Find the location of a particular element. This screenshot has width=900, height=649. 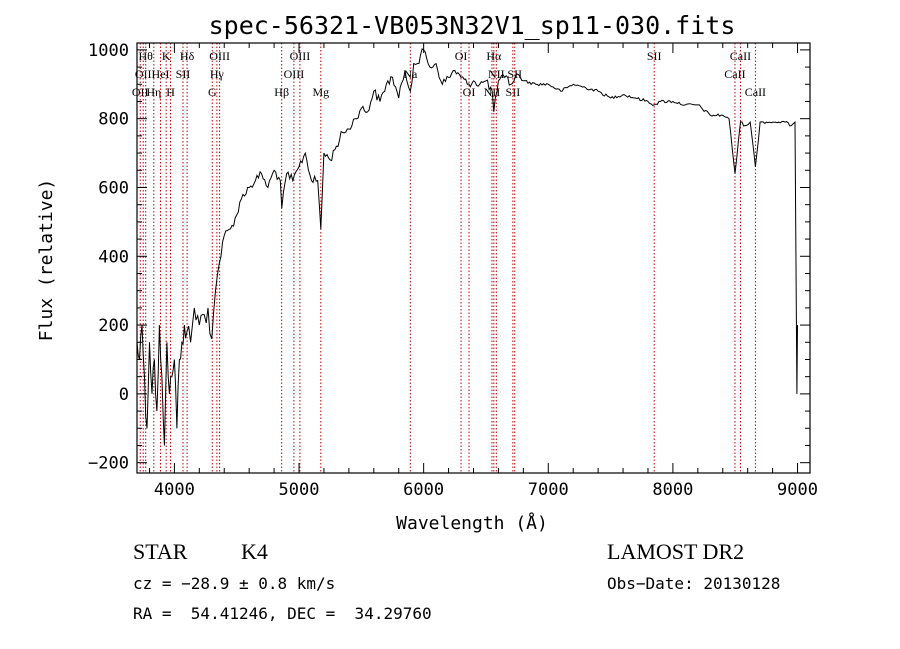

y-tick-label-5: 800 is located at coordinates (113, 120).